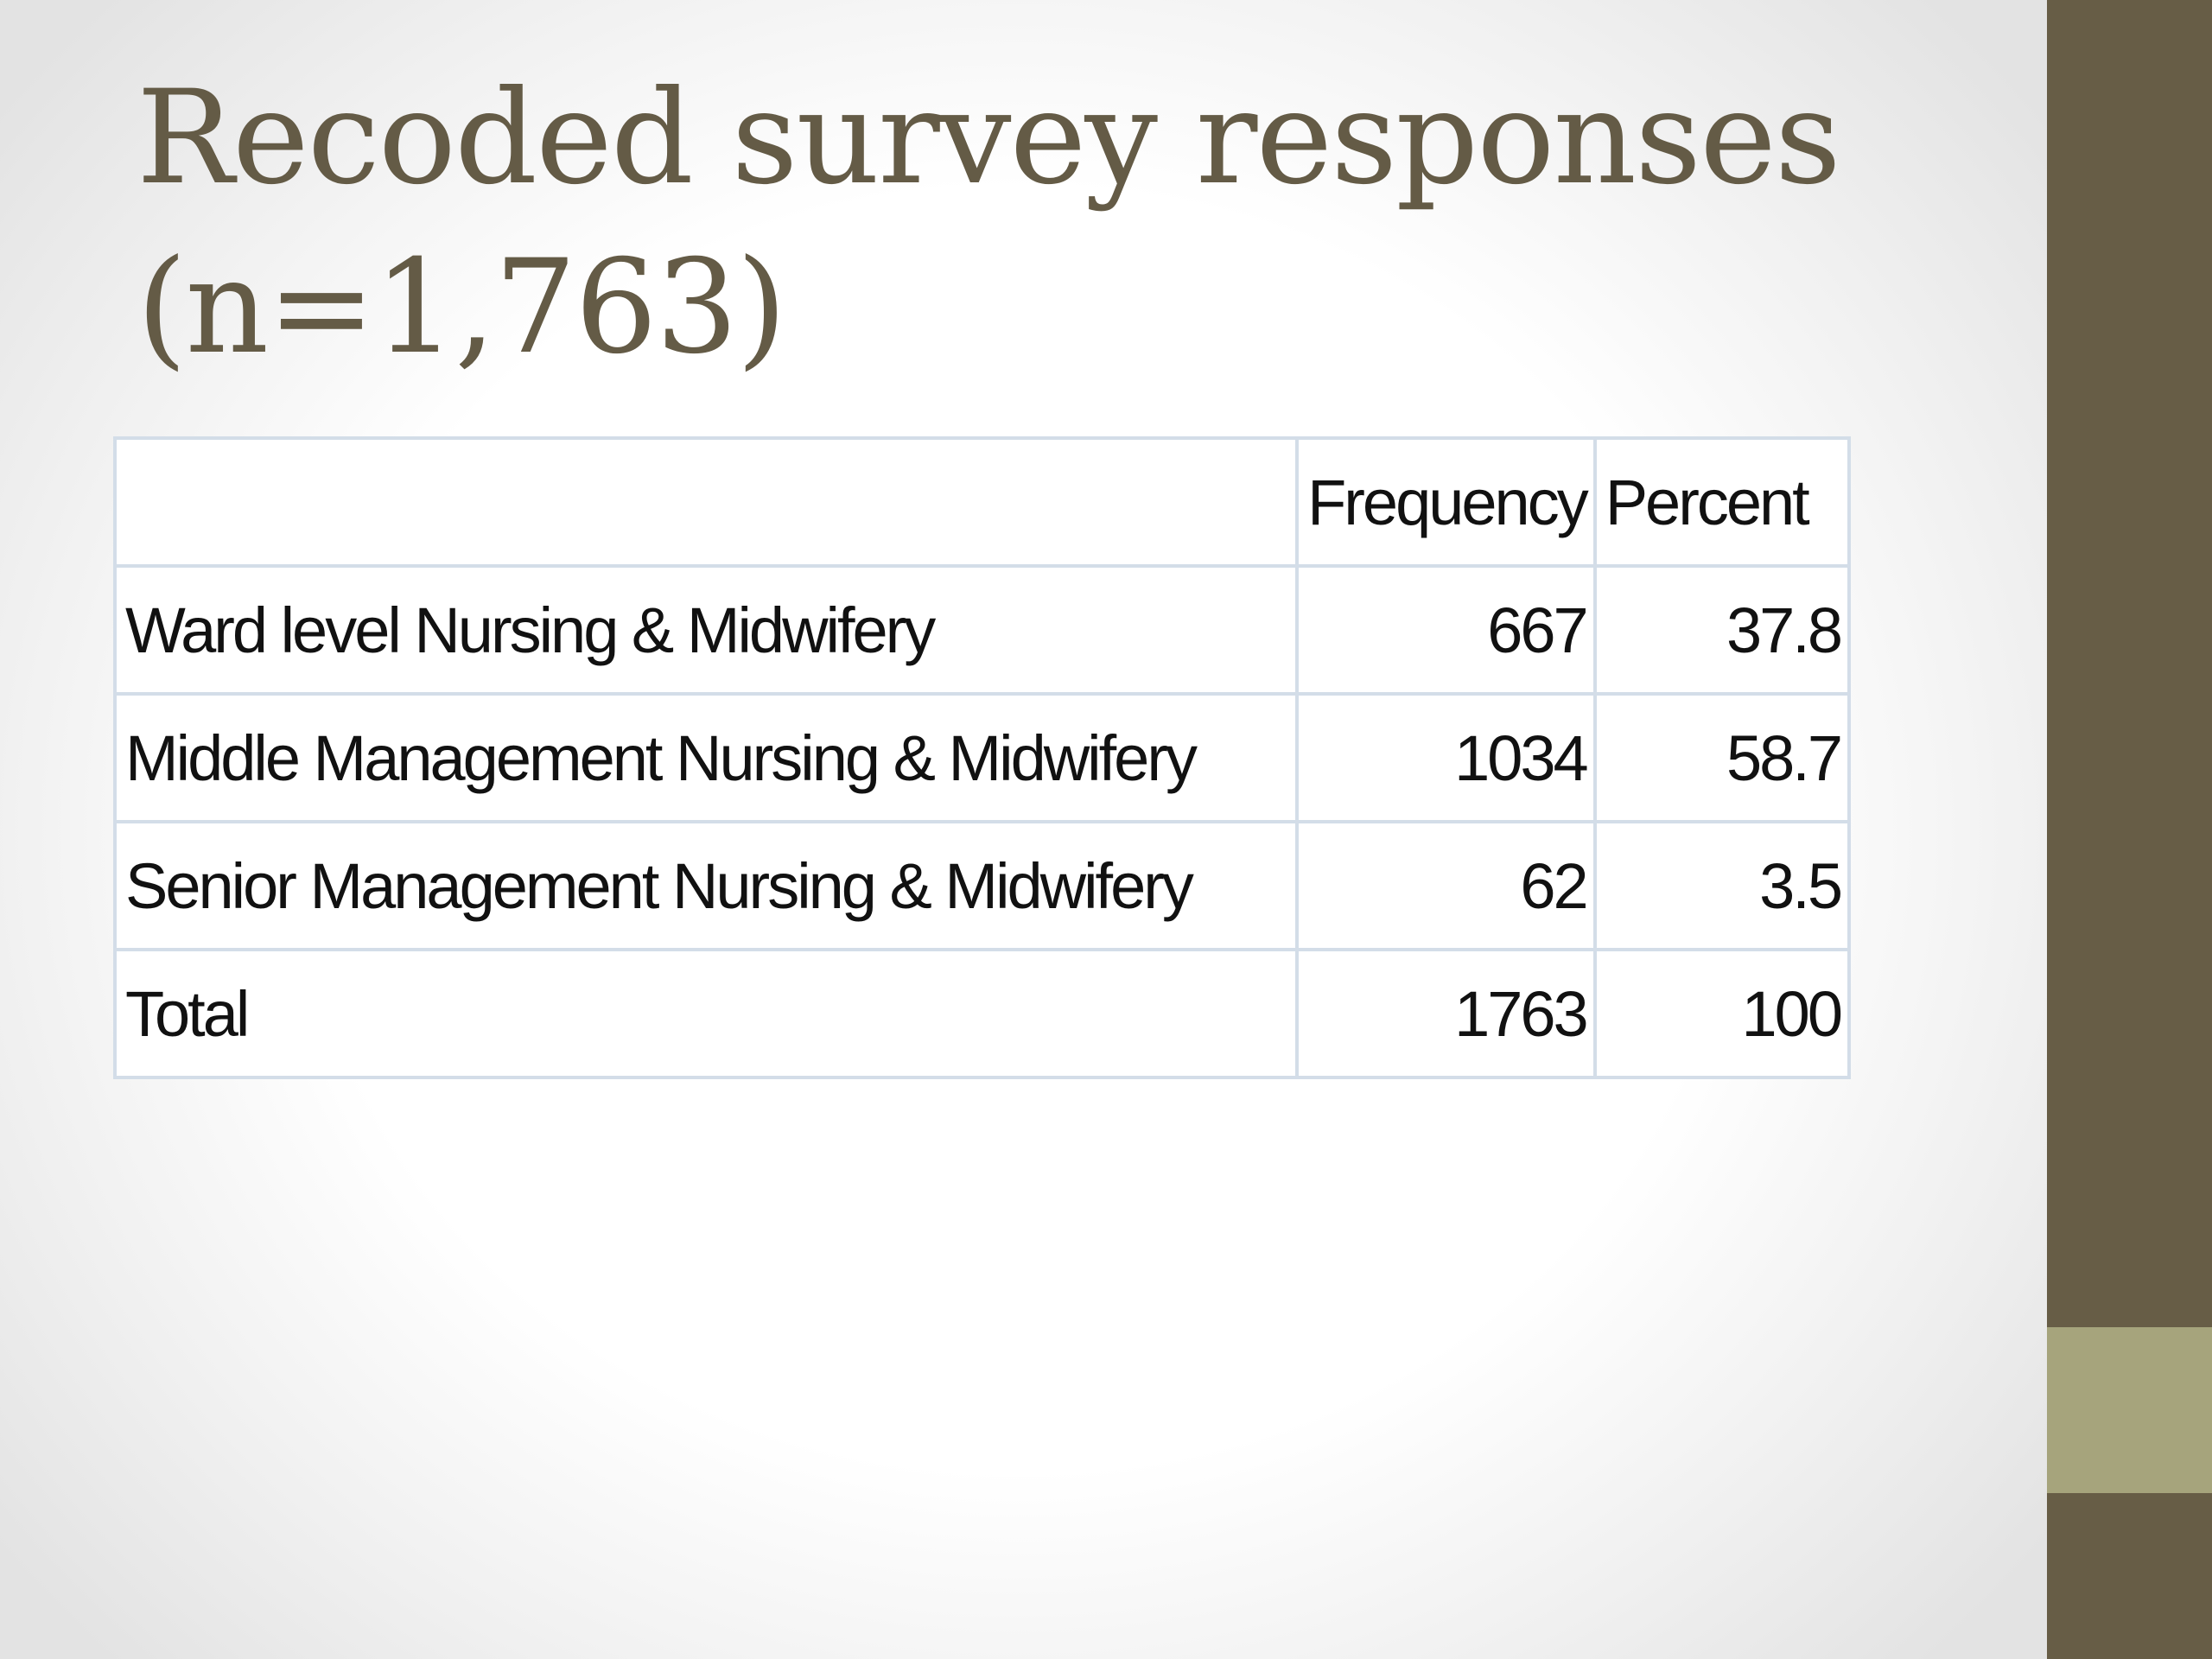  Describe the element at coordinates (706, 1013) in the screenshot. I see `row-label-cell: Total` at that location.